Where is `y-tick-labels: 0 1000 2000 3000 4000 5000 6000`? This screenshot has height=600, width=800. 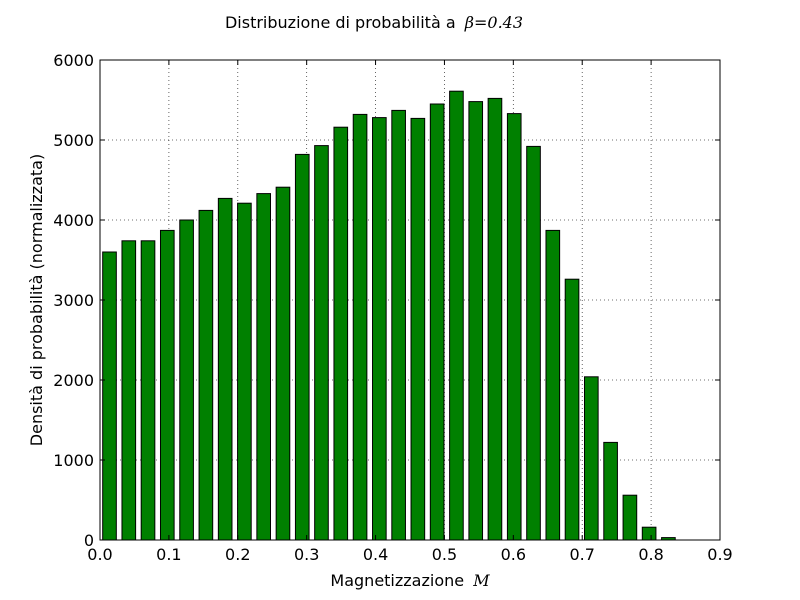
y-tick-labels: 0 1000 2000 3000 4000 5000 6000 is located at coordinates (73, 300).